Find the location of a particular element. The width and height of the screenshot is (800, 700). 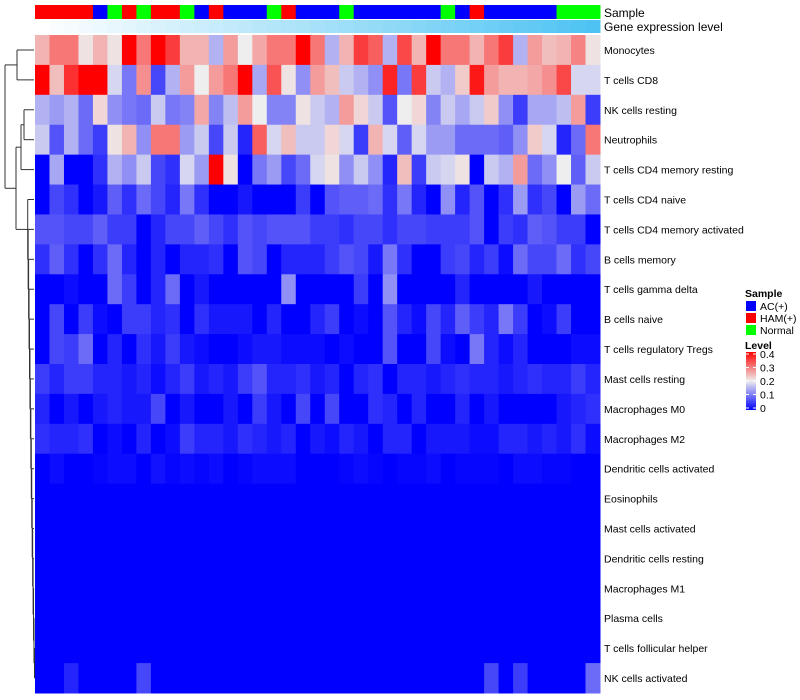

legend-label: HAM(+) is located at coordinates (778, 319).